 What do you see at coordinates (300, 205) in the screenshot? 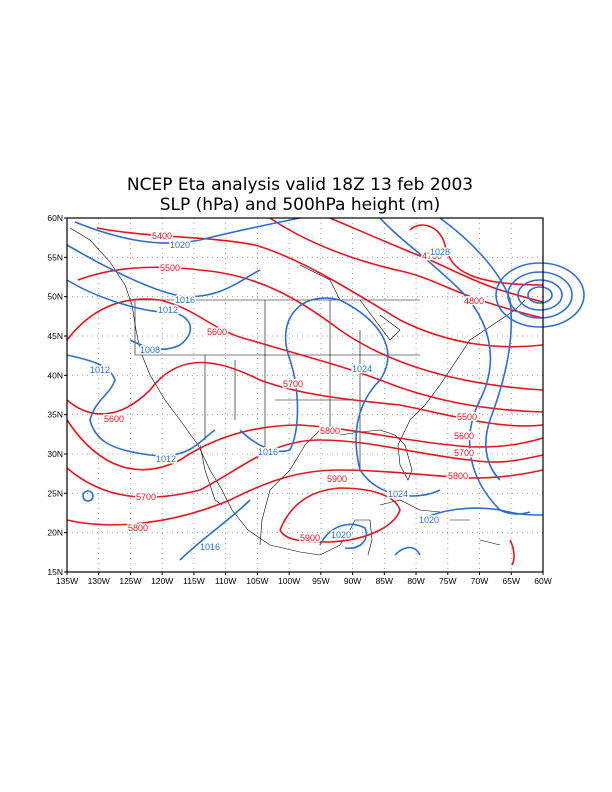
I see `subtitle-line: SLP (hPa) and 500hPa height (m)` at bounding box center [300, 205].